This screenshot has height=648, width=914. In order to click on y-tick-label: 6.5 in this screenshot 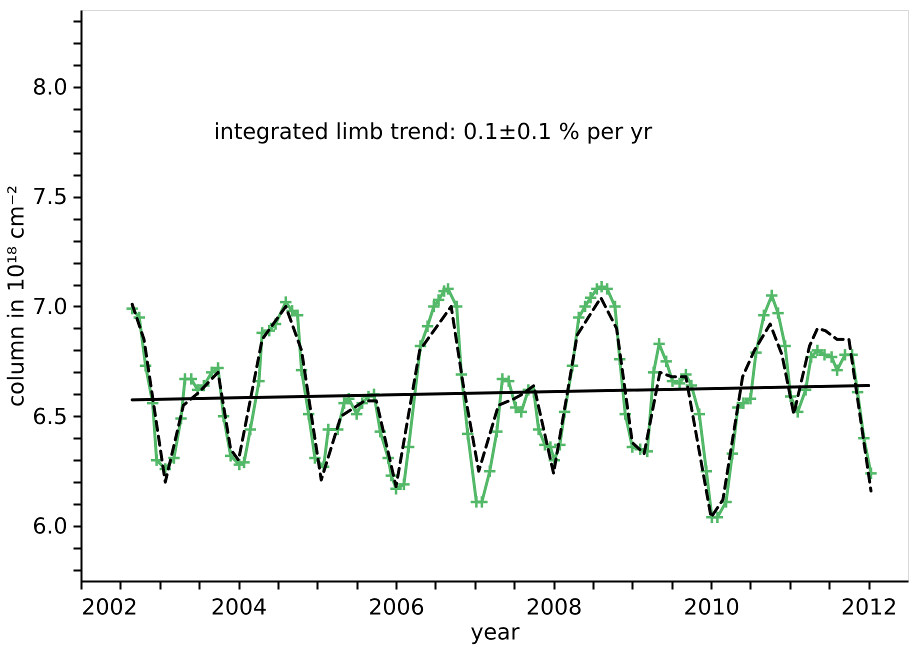, I will do `click(50, 417)`.